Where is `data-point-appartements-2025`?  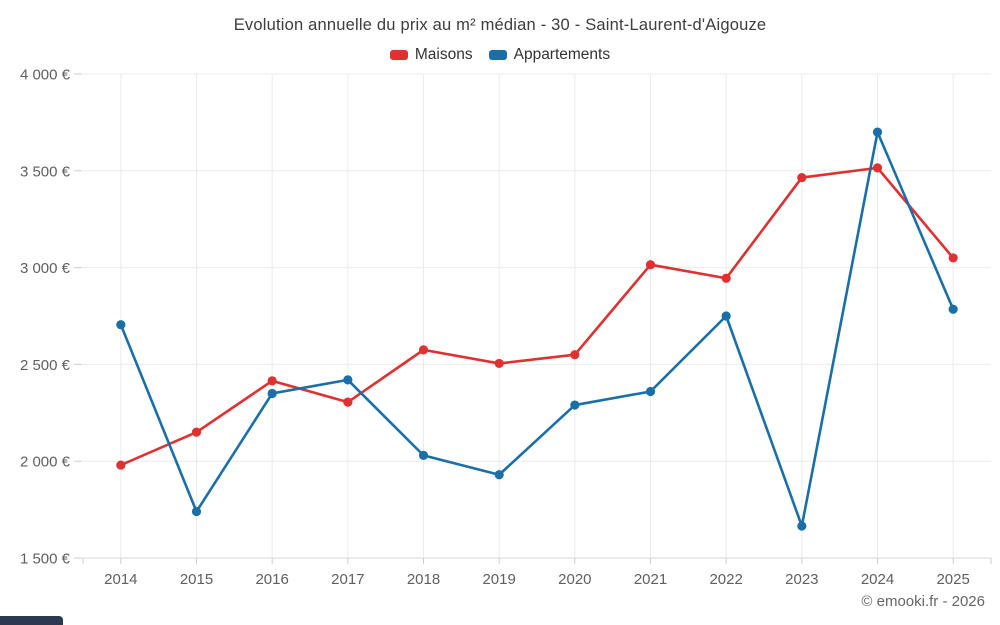 data-point-appartements-2025 is located at coordinates (953, 309).